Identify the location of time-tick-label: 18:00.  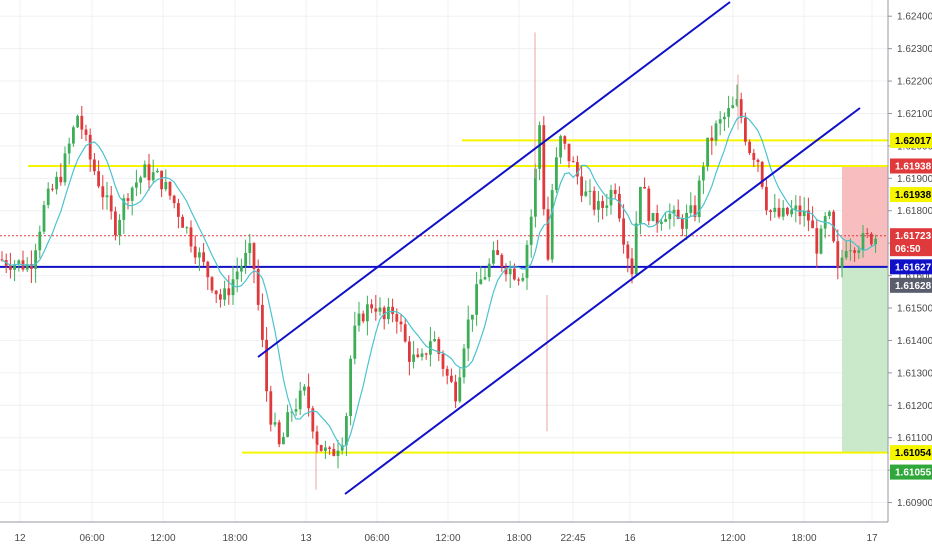
(234, 538).